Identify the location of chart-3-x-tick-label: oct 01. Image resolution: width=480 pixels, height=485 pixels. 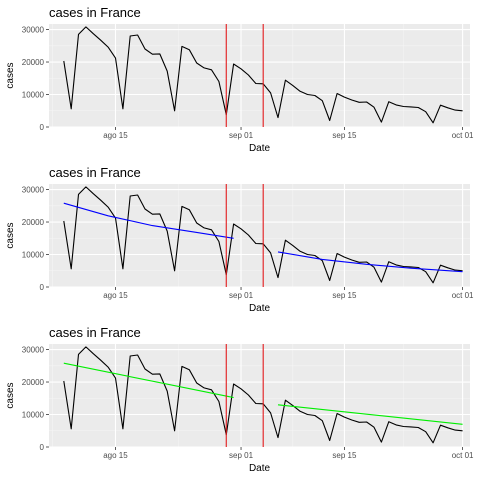
(463, 455).